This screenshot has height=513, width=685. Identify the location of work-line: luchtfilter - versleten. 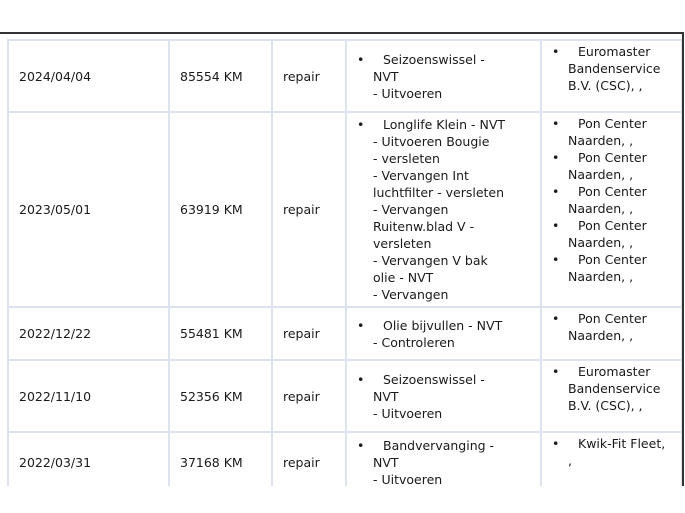
(439, 192).